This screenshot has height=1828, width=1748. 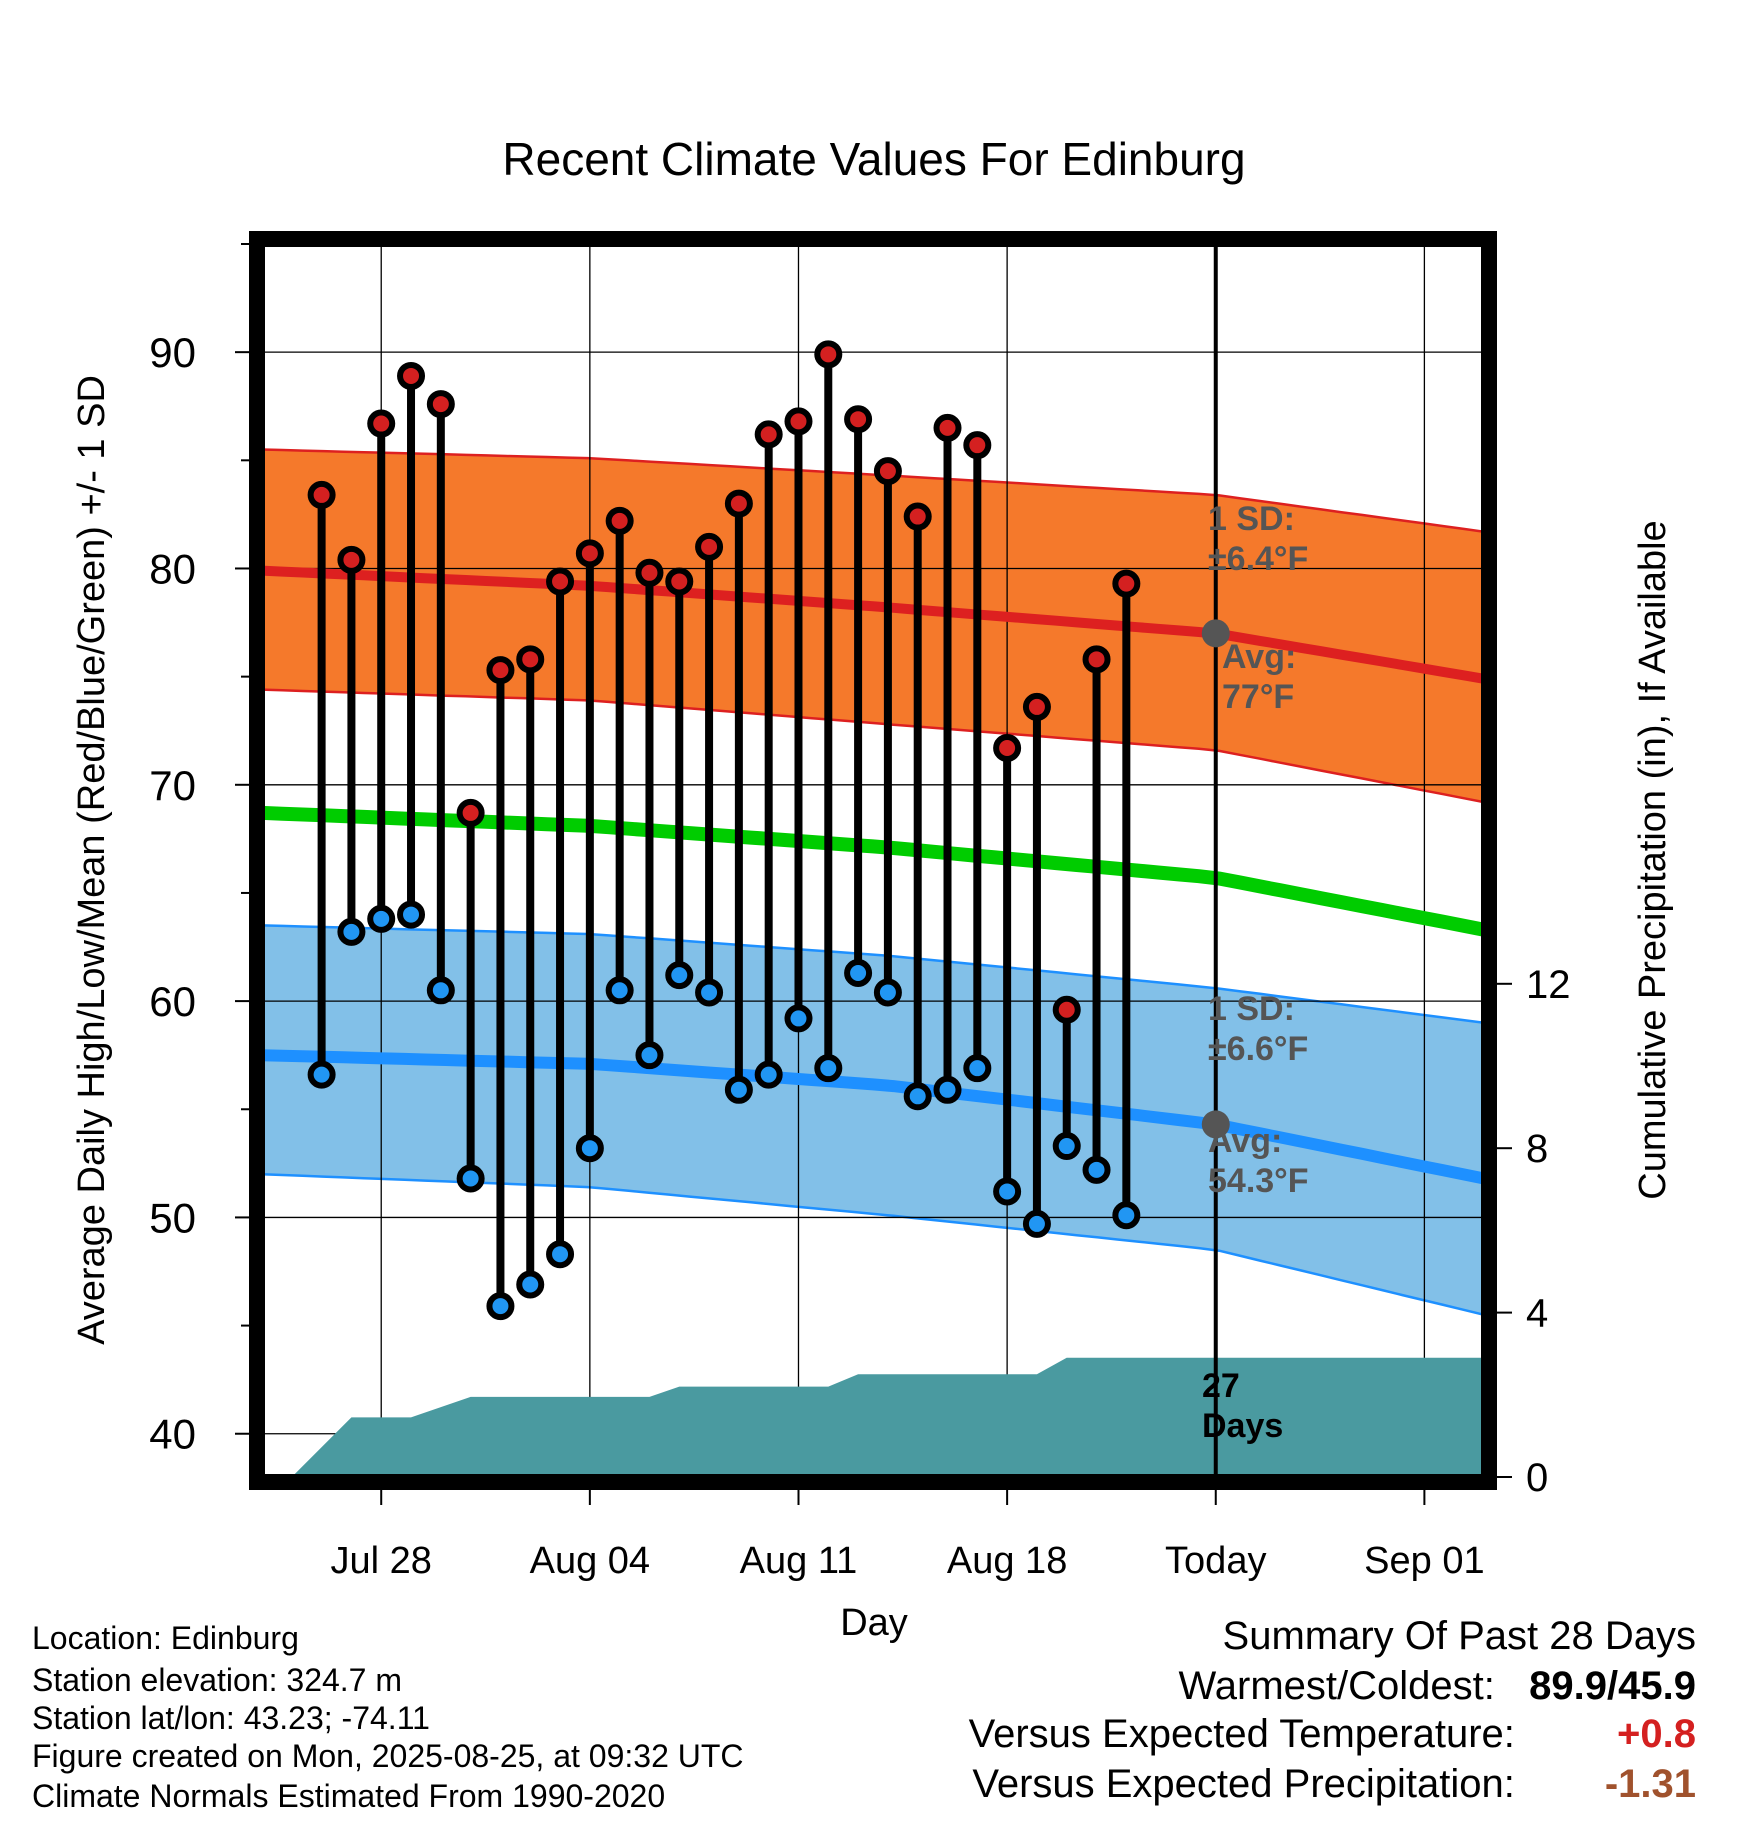 I want to click on y-tick-label: 70, so click(x=172, y=785).